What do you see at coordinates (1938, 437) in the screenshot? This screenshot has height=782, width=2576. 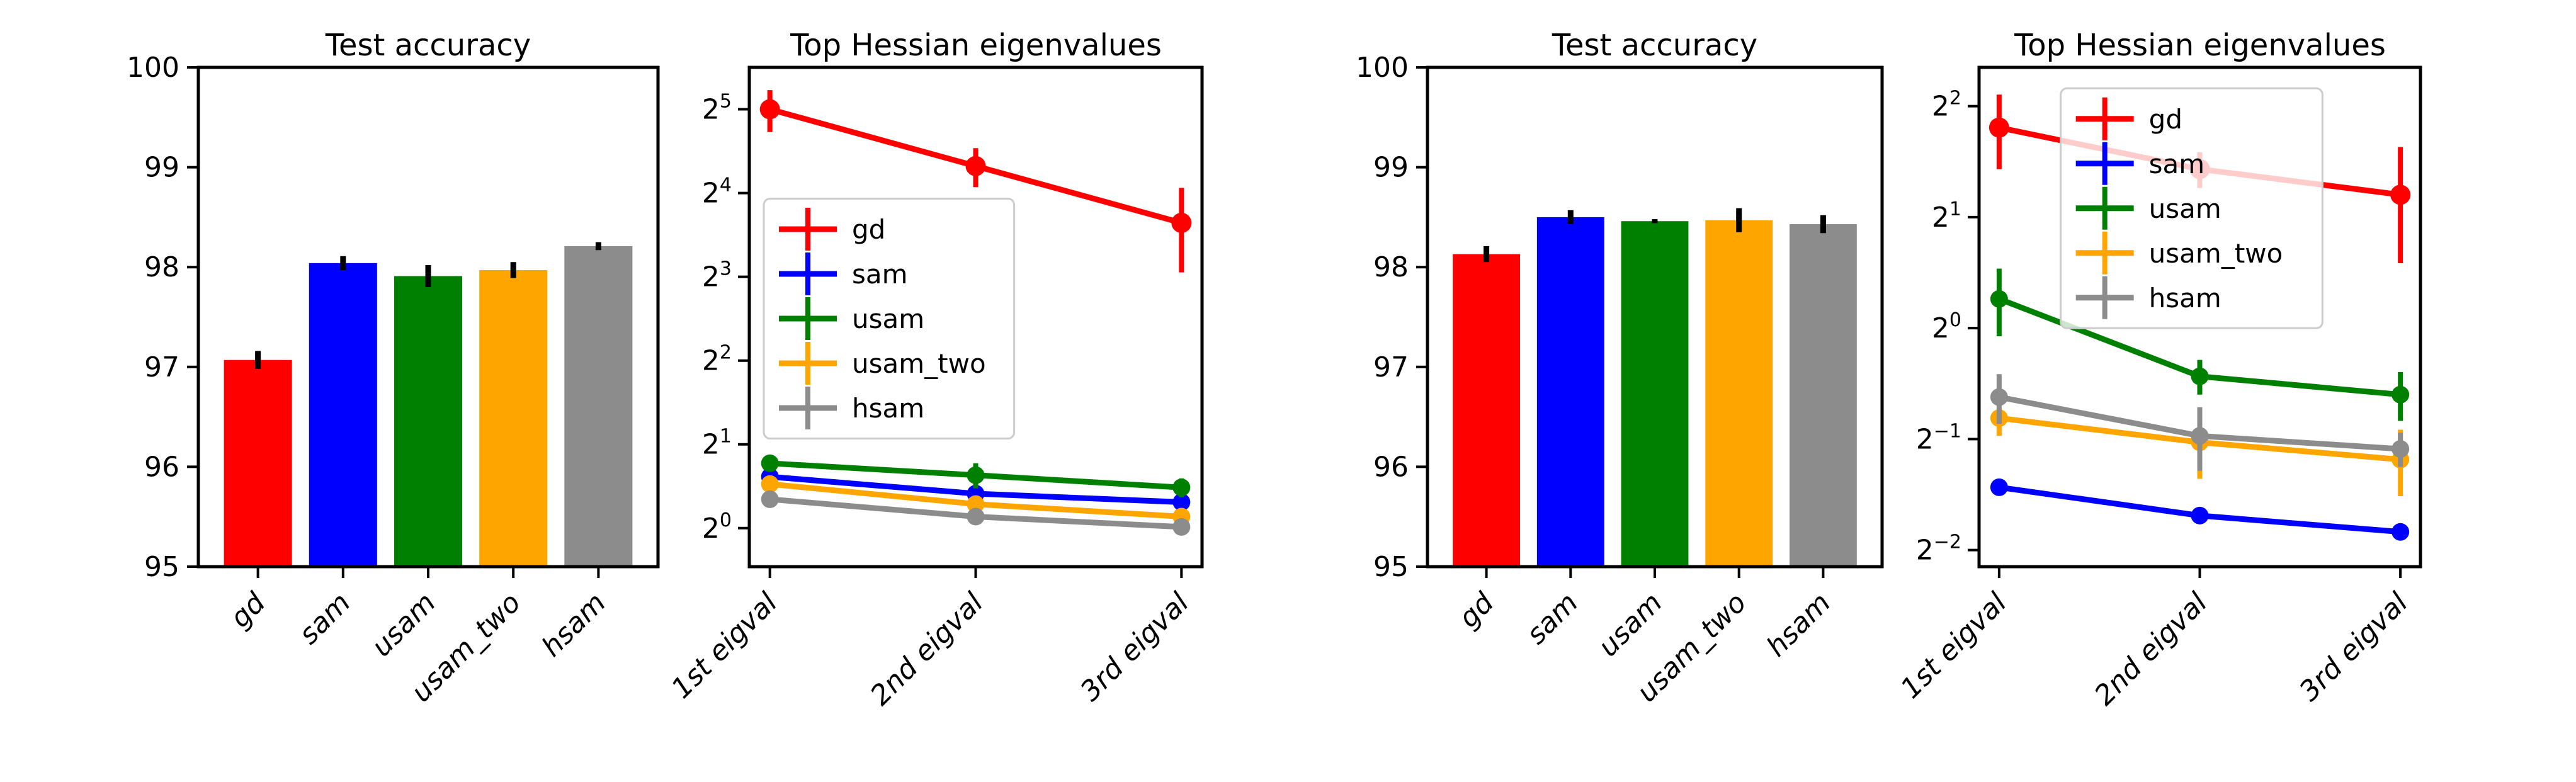 I see `y-tick-label: 2−1` at bounding box center [1938, 437].